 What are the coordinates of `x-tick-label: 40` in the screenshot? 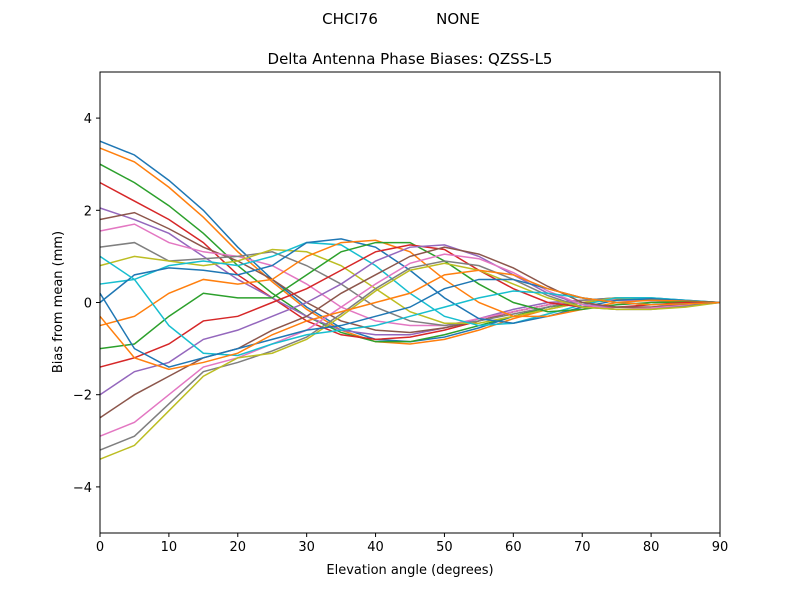 It's located at (375, 547).